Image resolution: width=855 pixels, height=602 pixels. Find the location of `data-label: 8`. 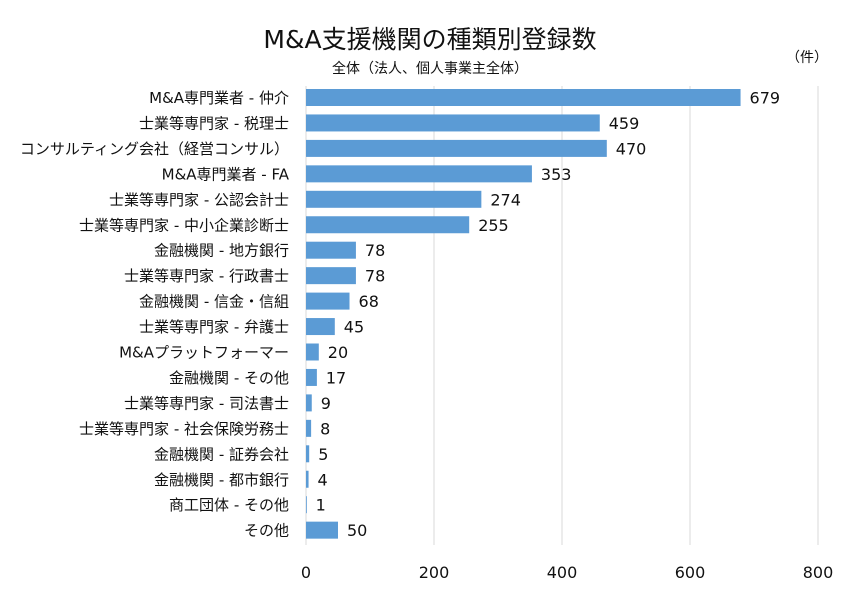

data-label: 8 is located at coordinates (325, 428).